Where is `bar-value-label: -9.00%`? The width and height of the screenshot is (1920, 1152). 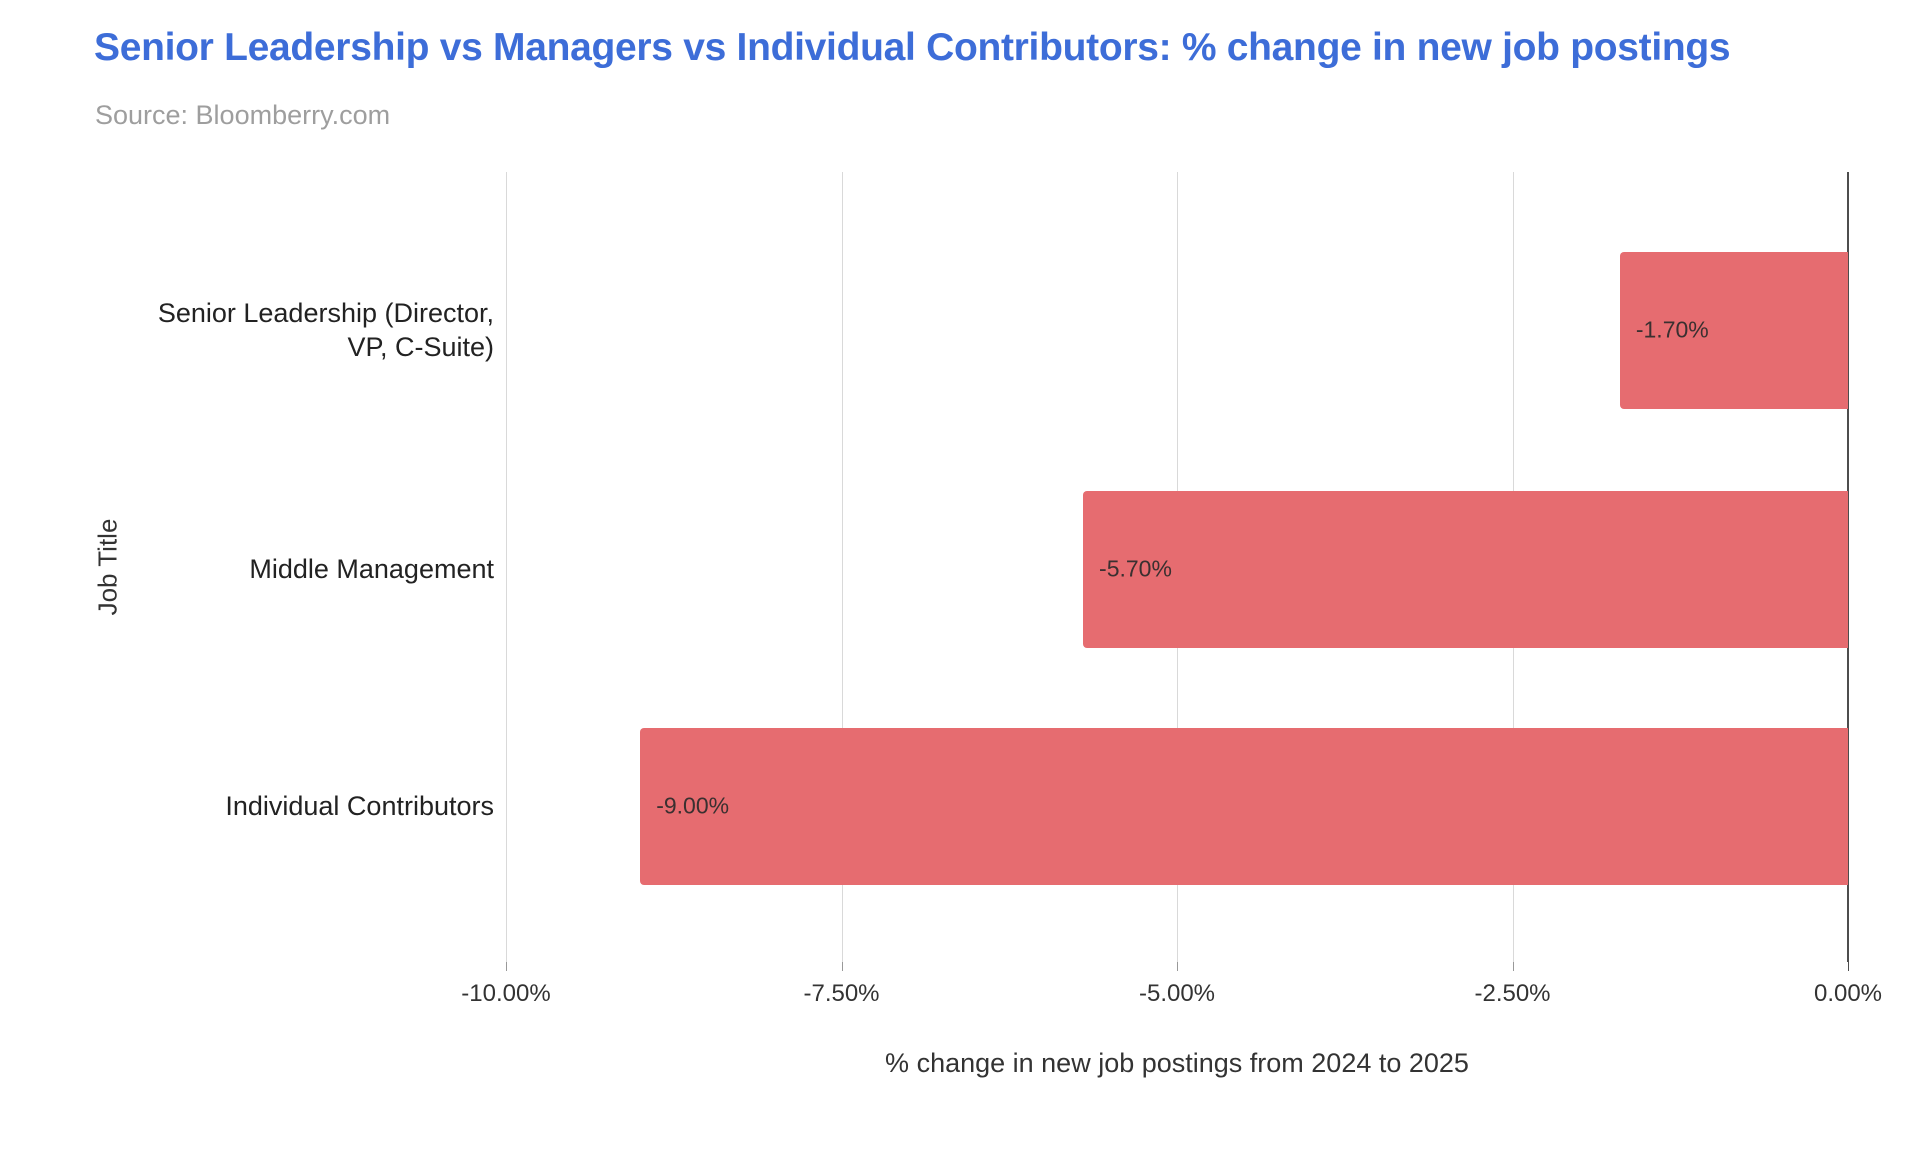
bar-value-label: -9.00% is located at coordinates (693, 805).